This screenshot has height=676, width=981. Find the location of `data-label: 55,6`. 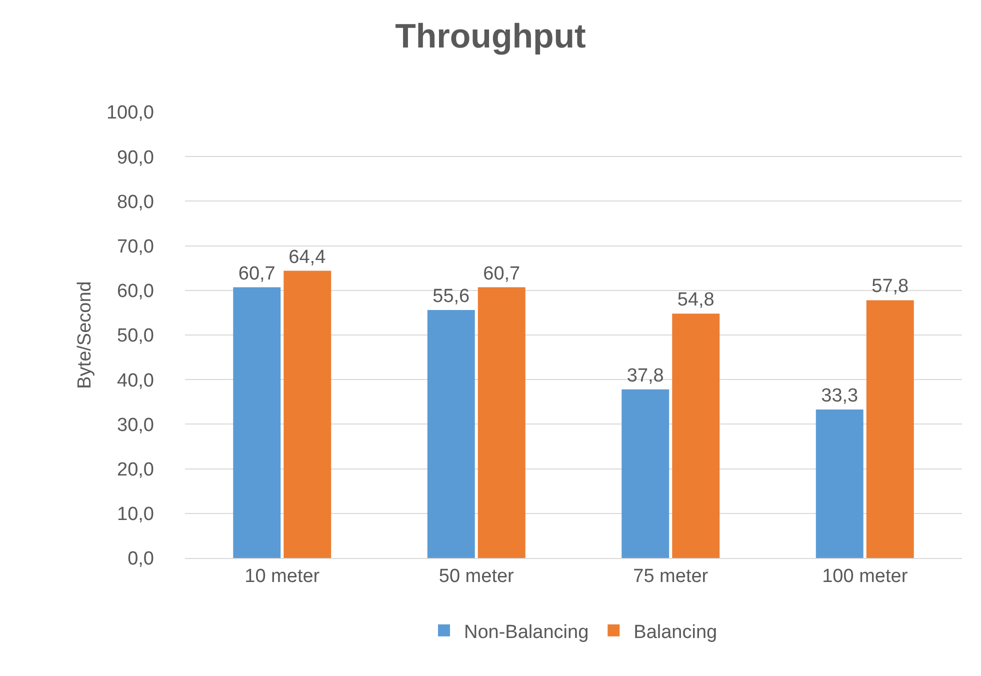

data-label: 55,6 is located at coordinates (451, 297).